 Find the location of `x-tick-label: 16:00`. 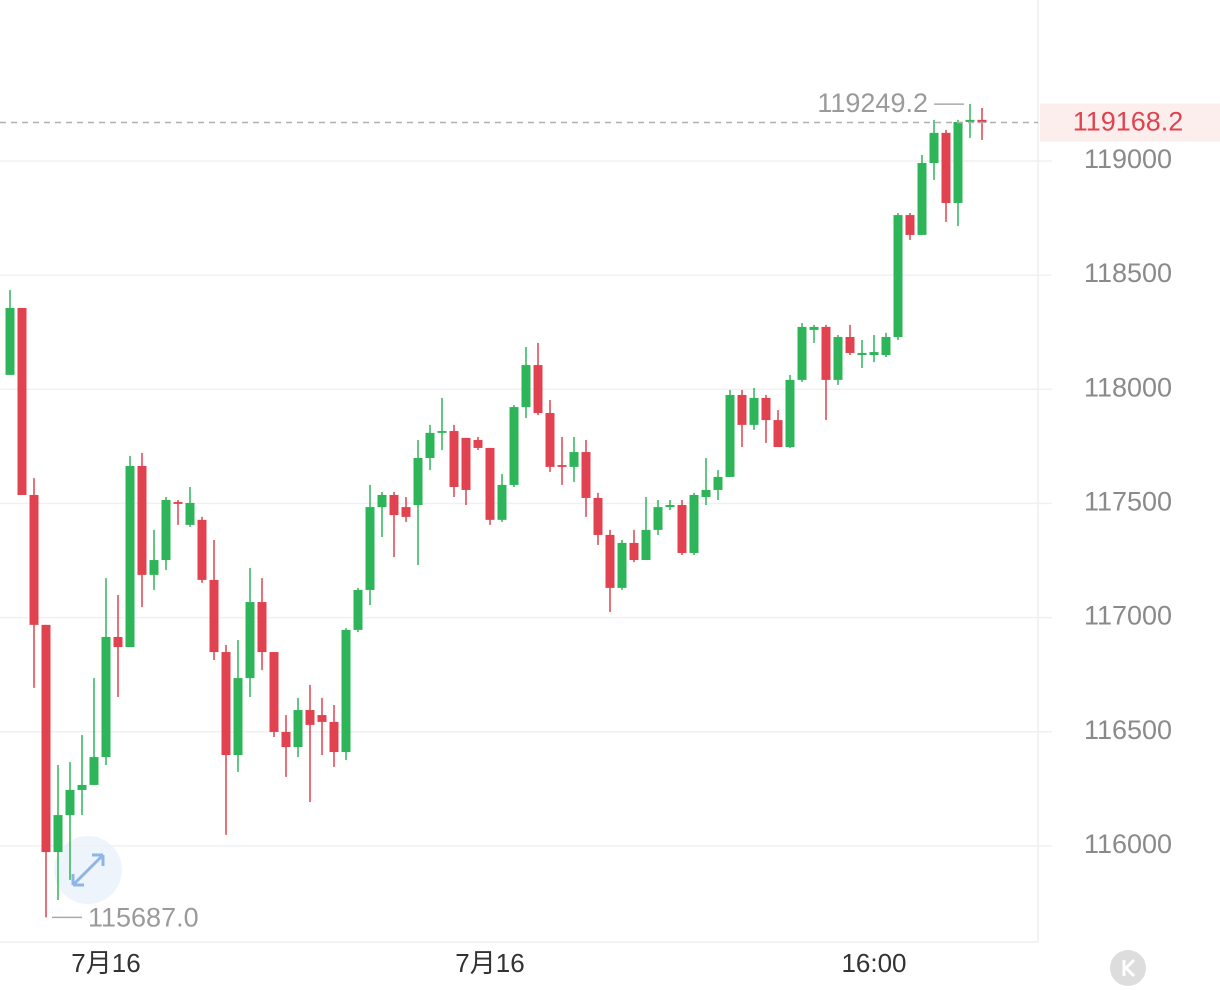

x-tick-label: 16:00 is located at coordinates (873, 963).